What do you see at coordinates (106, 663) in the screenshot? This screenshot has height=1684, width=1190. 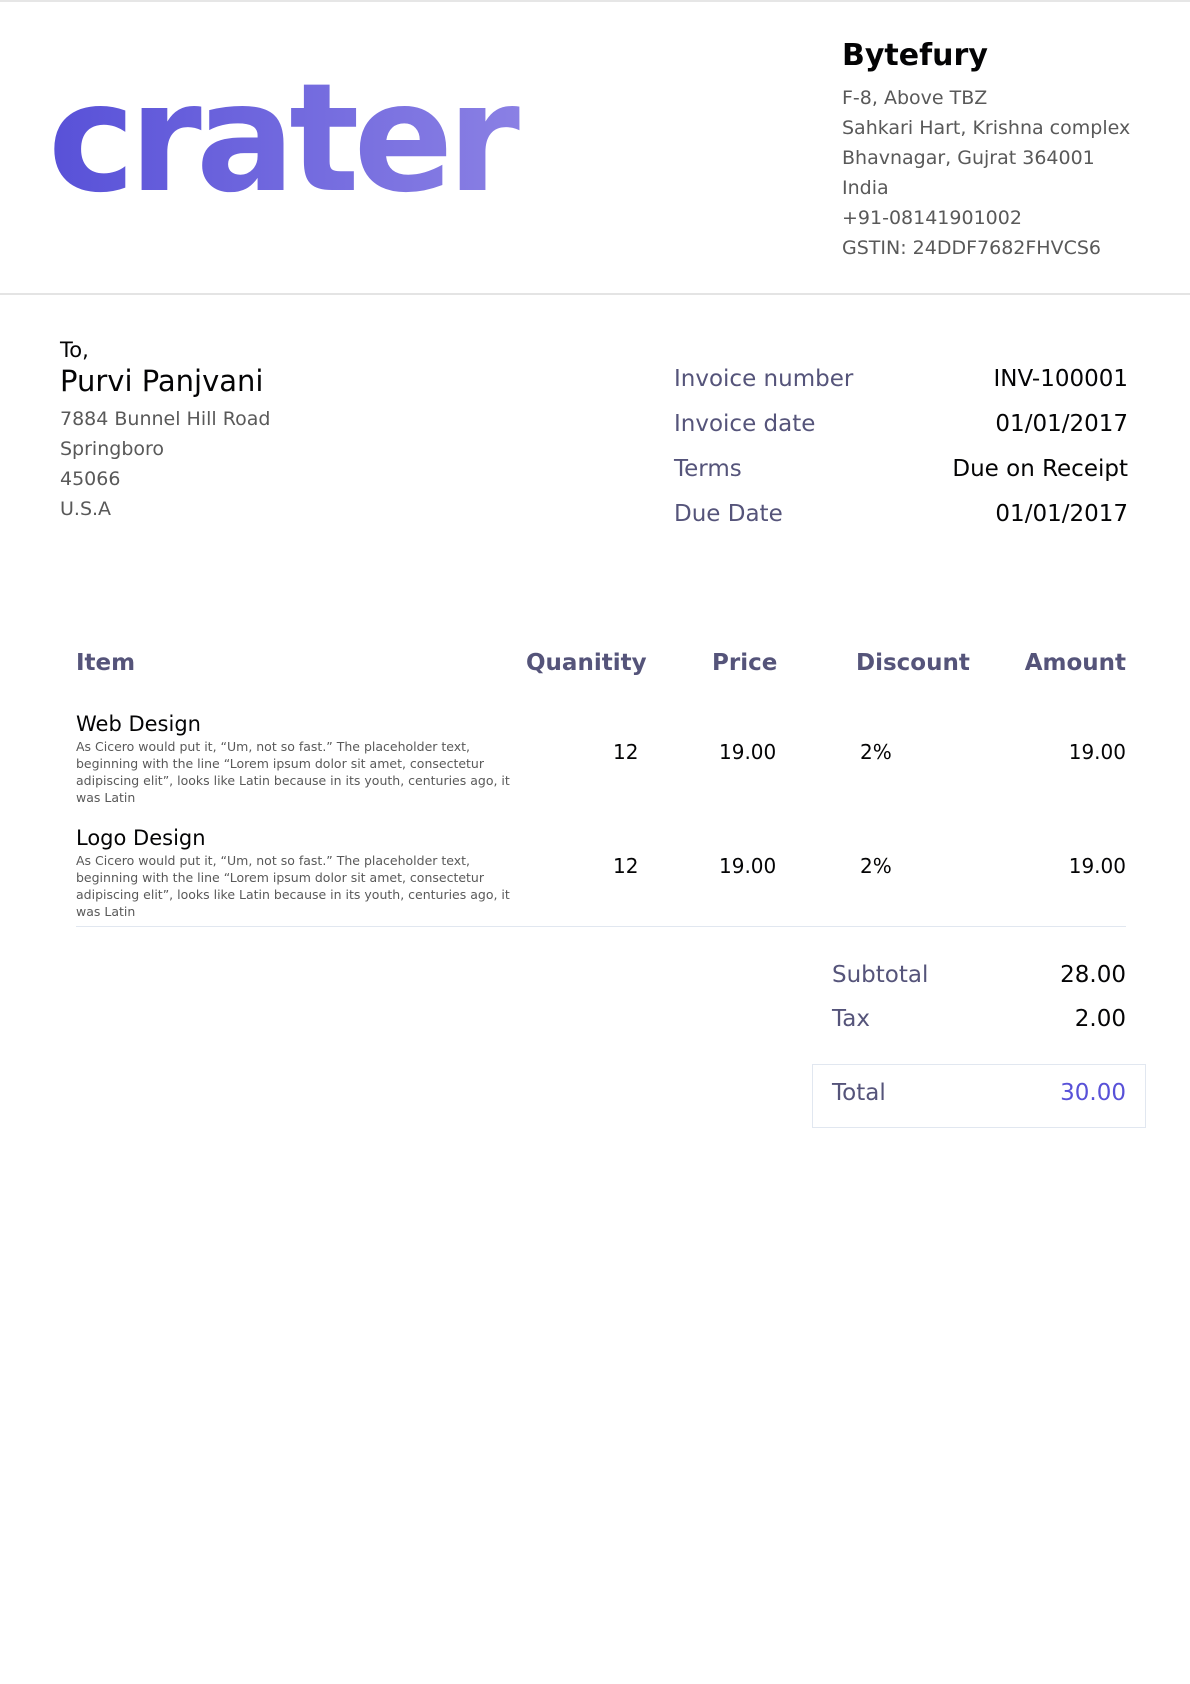 I see `header-item: Item` at bounding box center [106, 663].